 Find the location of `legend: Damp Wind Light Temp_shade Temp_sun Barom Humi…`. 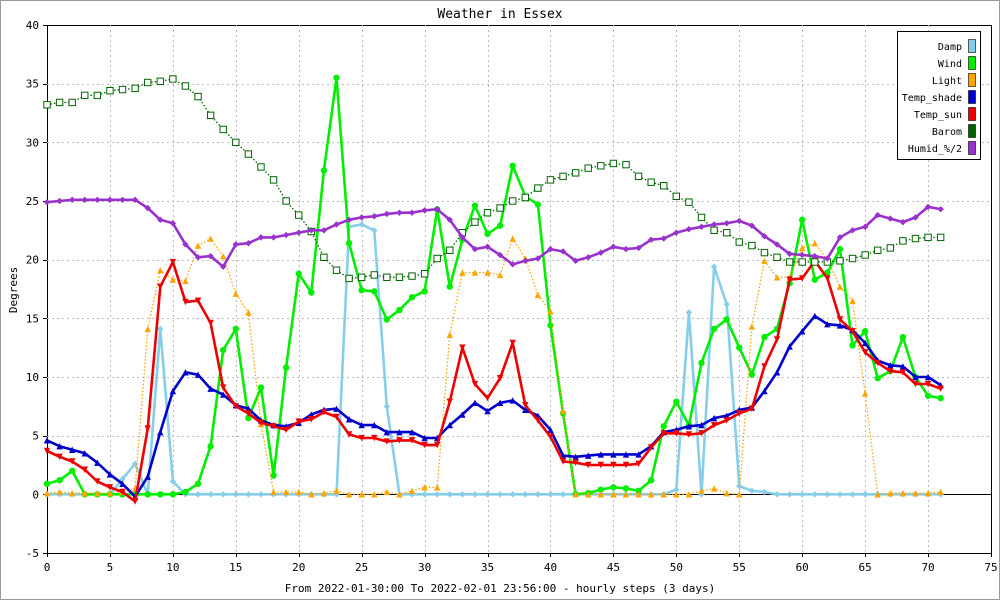

legend: Damp Wind Light Temp_shade Temp_sun Barom Humi… is located at coordinates (939, 95).